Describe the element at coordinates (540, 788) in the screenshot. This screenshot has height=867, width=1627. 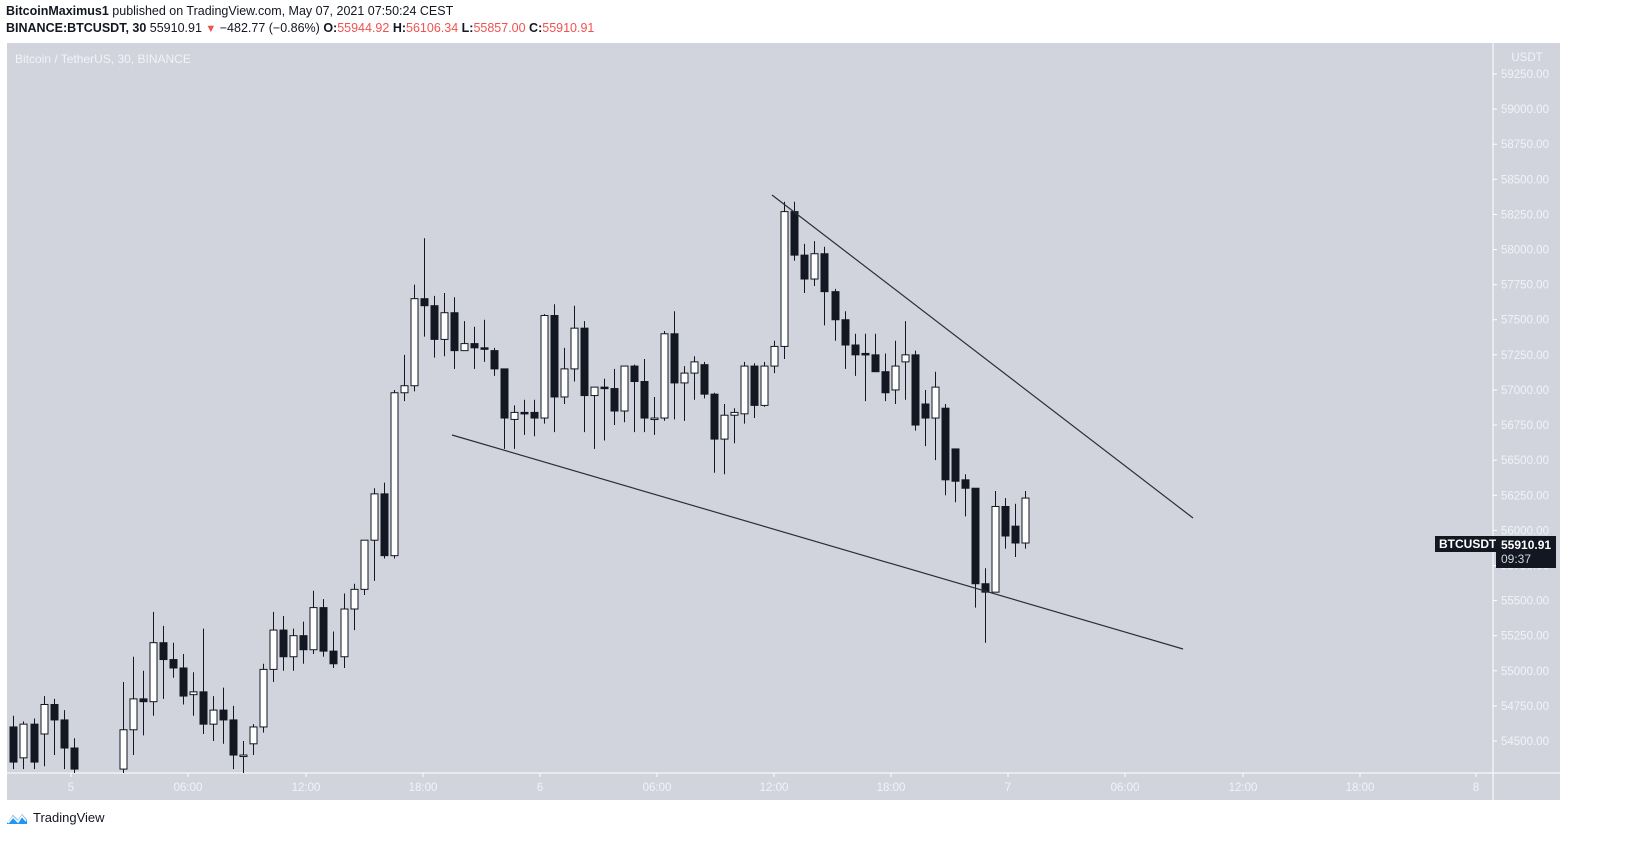
I see `time-tick-label: 6` at that location.